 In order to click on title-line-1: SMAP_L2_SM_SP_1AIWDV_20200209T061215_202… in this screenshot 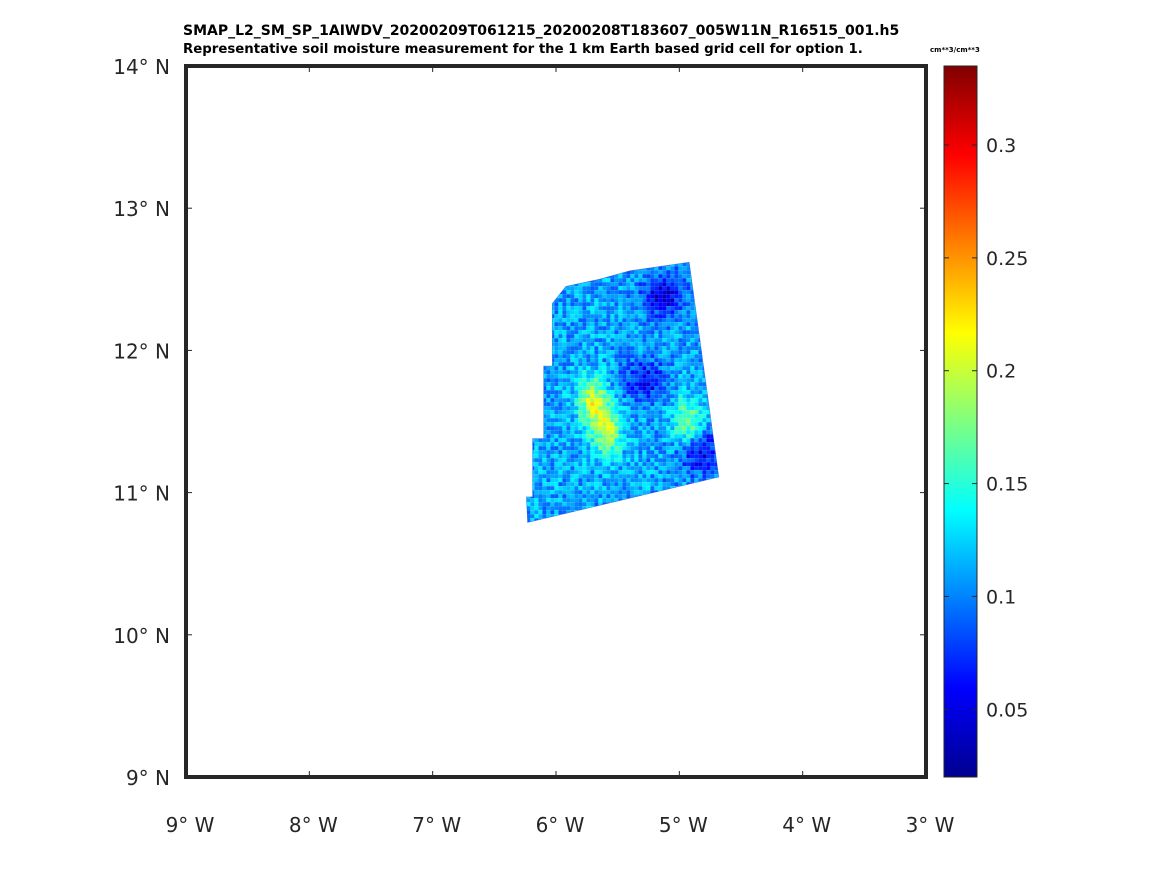, I will do `click(541, 31)`.